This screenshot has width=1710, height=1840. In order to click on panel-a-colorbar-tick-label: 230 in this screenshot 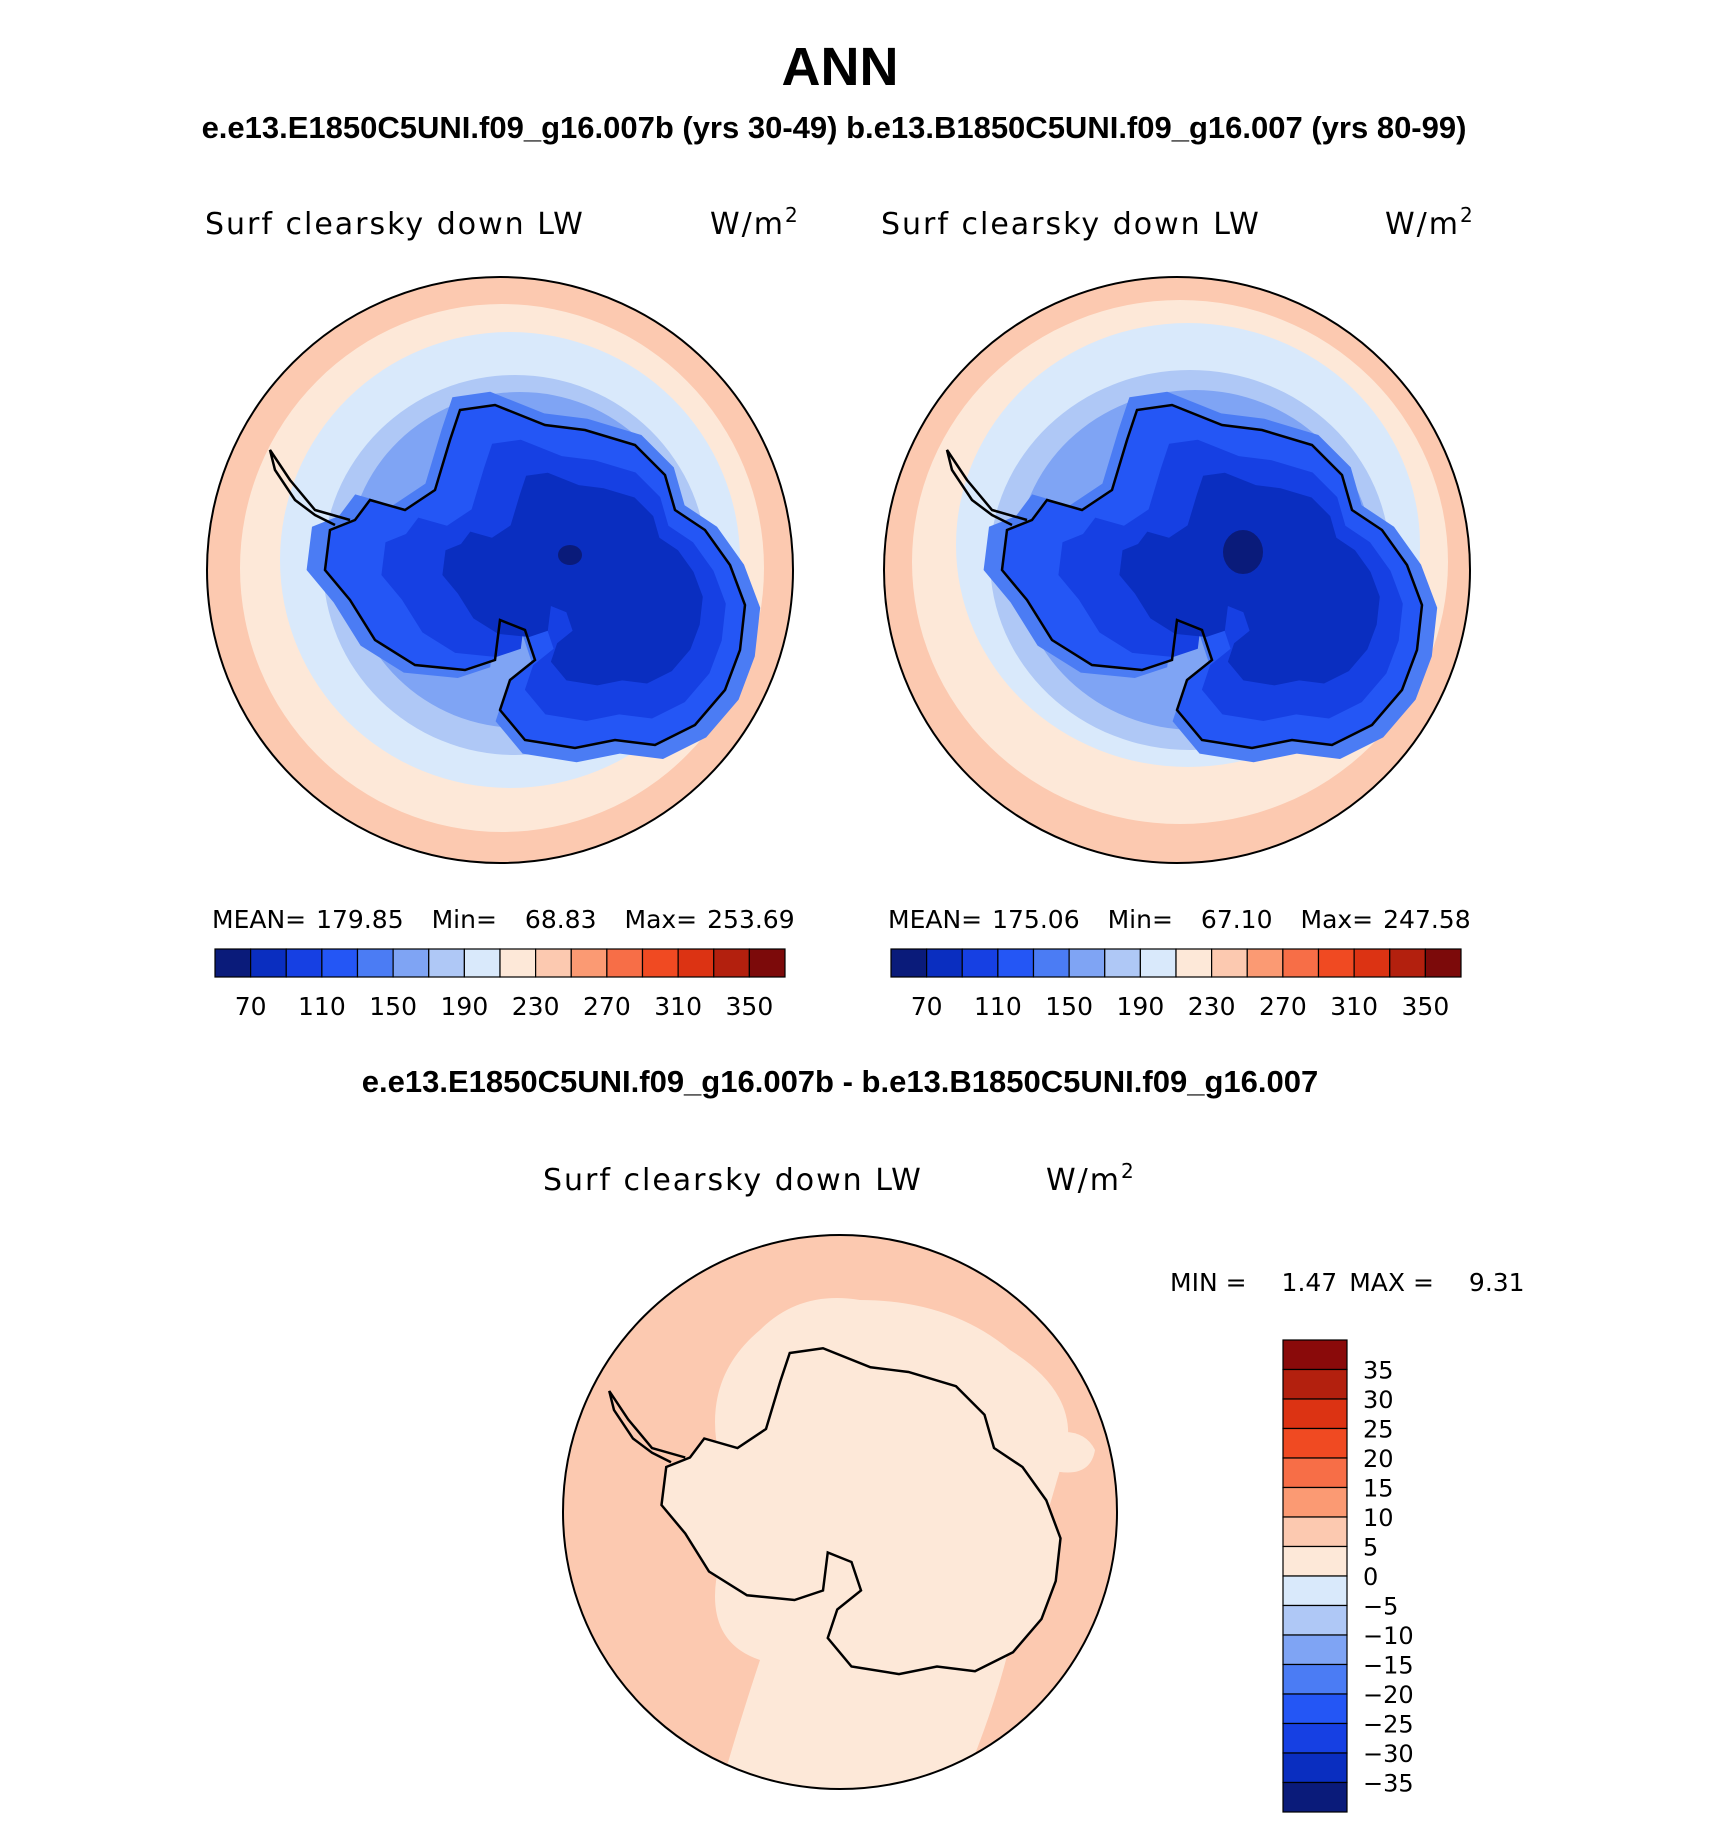, I will do `click(536, 1006)`.